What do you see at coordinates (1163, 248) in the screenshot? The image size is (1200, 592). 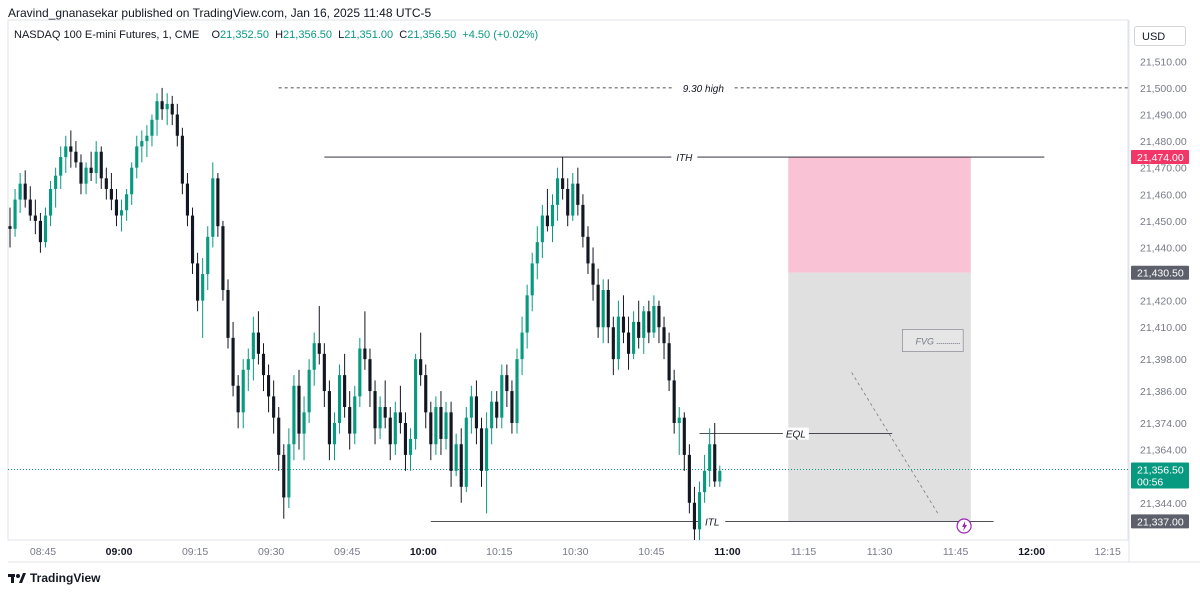 I see `y-tick-label: 21,440.00` at bounding box center [1163, 248].